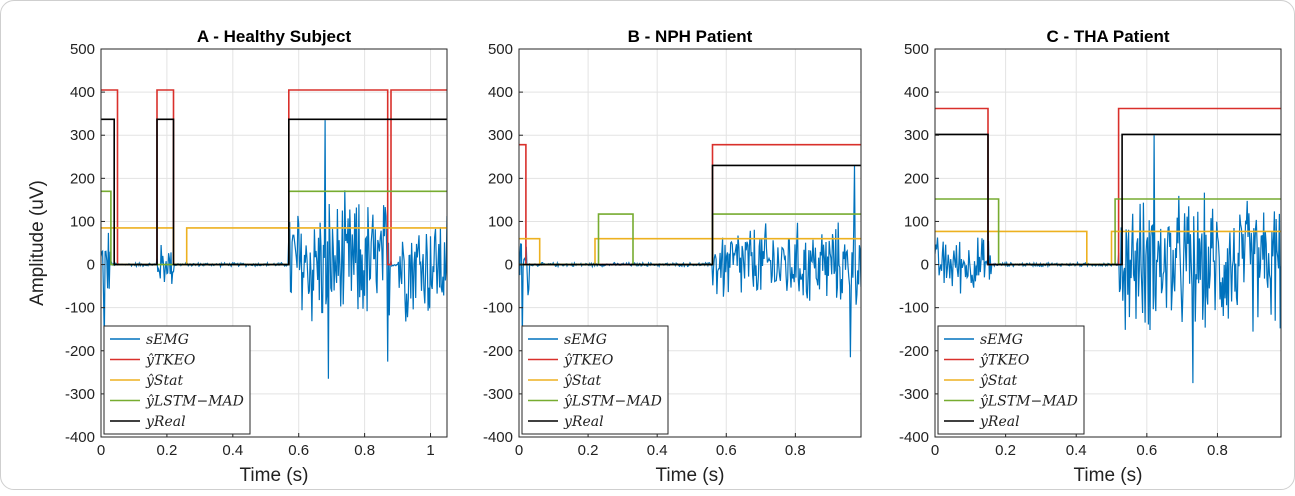 The width and height of the screenshot is (1295, 496). Describe the element at coordinates (37, 243) in the screenshot. I see `y-axis-label: Amplitude (uV)` at that location.